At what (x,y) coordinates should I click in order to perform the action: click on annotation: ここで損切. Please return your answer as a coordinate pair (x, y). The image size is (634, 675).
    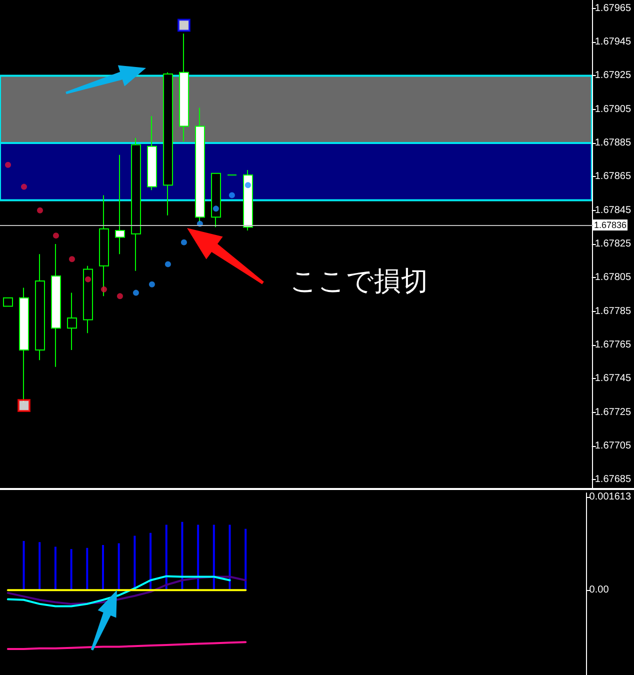
    Looking at the image, I should click on (359, 281).